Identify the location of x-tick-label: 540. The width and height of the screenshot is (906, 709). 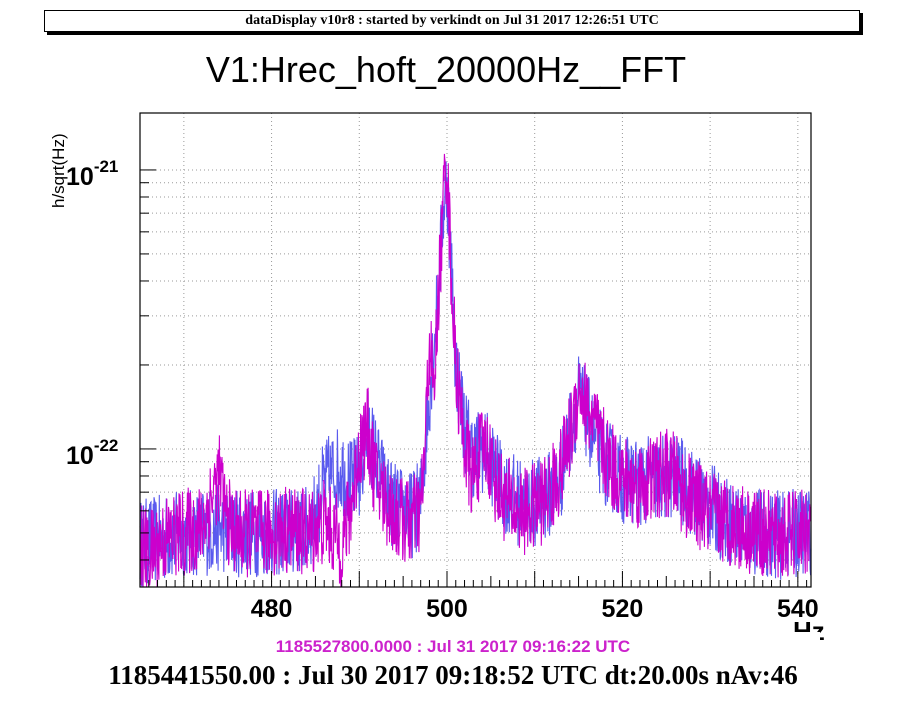
(798, 609).